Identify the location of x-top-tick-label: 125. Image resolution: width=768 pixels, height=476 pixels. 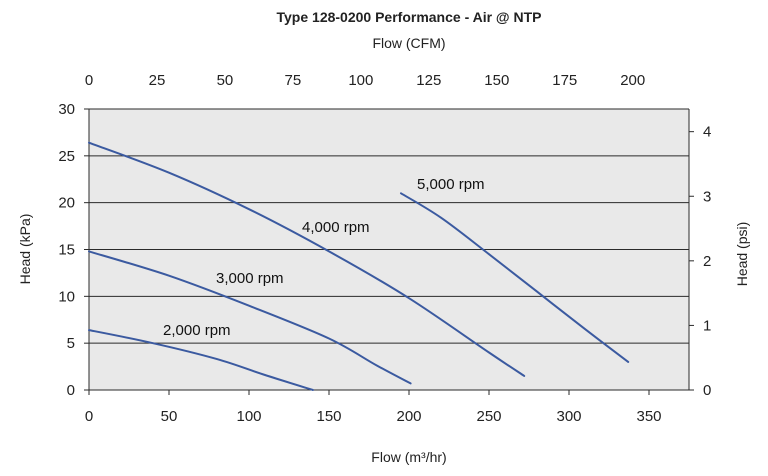
(428, 80).